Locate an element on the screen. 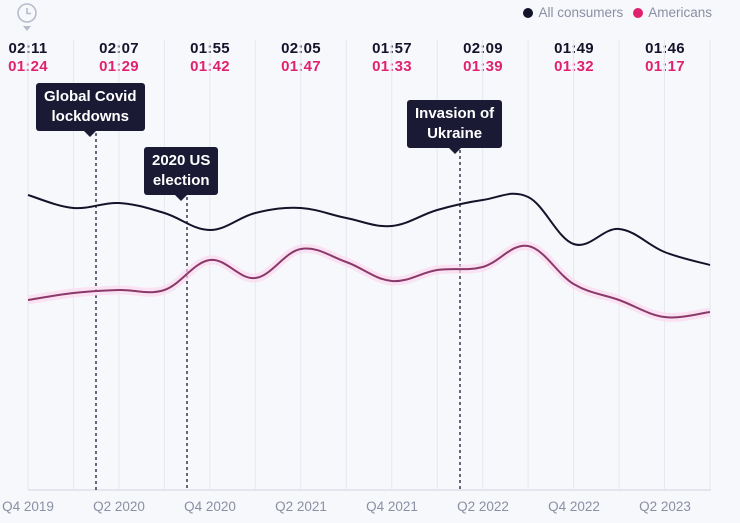 The height and width of the screenshot is (523, 740). x-tick-label: Q4 2019 is located at coordinates (28, 506).